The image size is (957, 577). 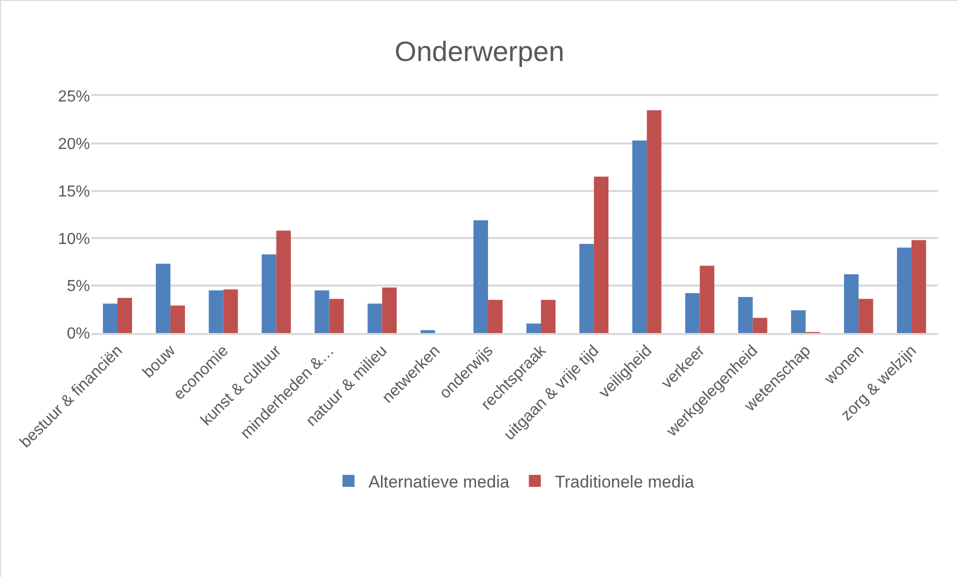 What do you see at coordinates (78, 287) in the screenshot?
I see `y-tick-label: 5%` at bounding box center [78, 287].